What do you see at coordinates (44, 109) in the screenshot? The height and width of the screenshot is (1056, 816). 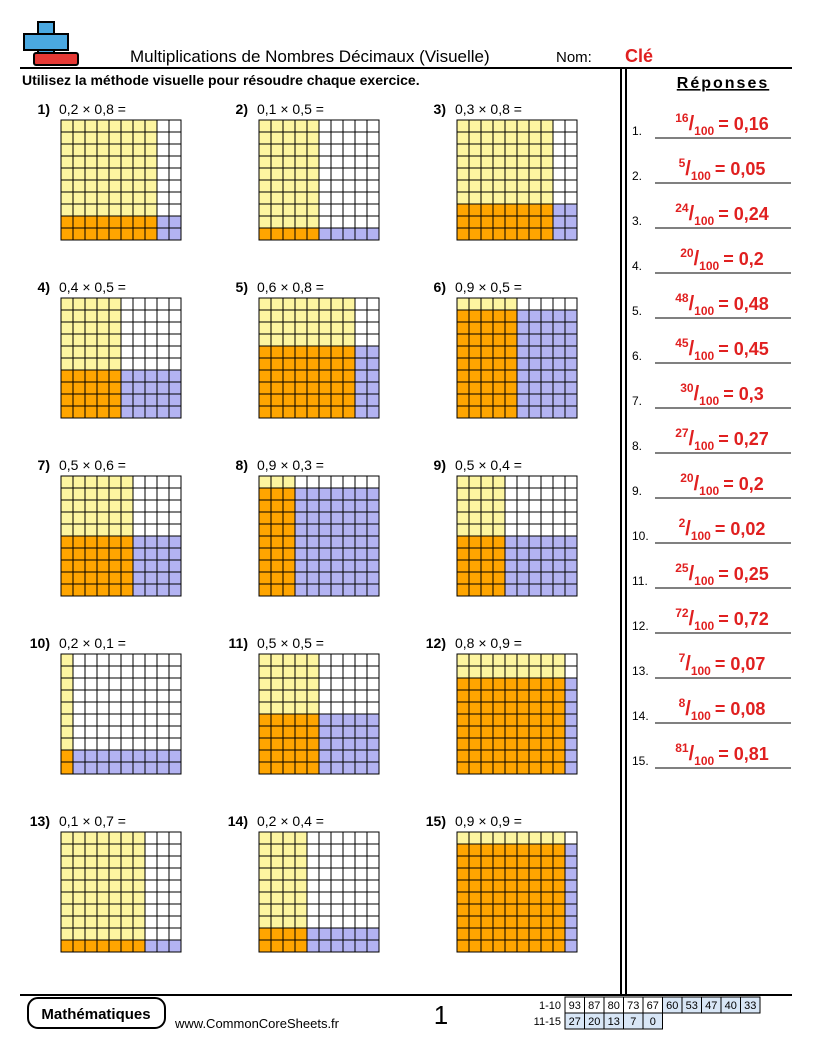 I see `problem-number: 1)` at bounding box center [44, 109].